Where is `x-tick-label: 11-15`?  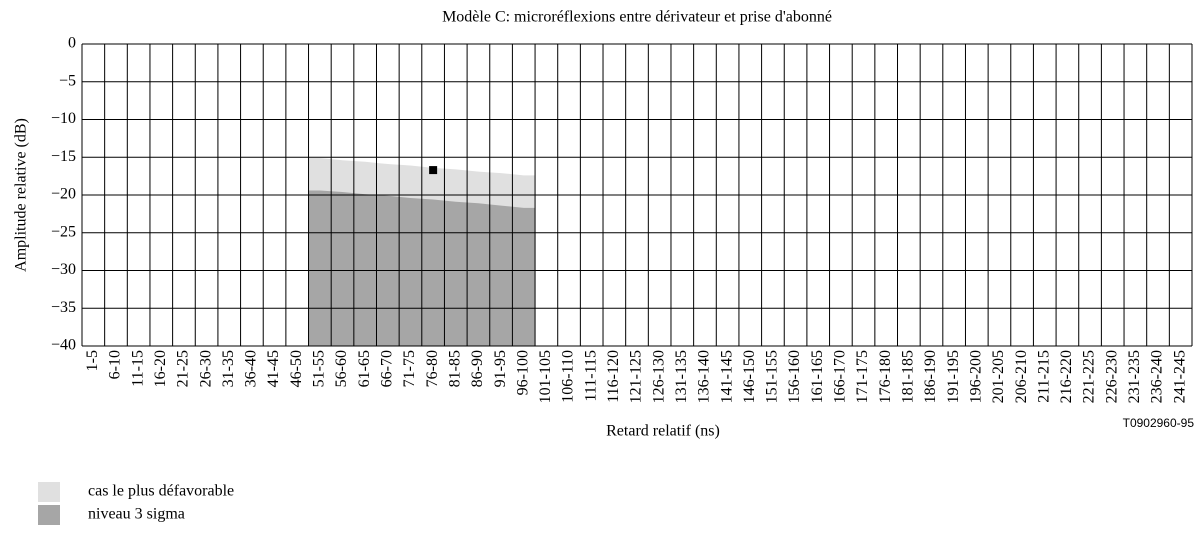
x-tick-label: 11-15 is located at coordinates (137, 368).